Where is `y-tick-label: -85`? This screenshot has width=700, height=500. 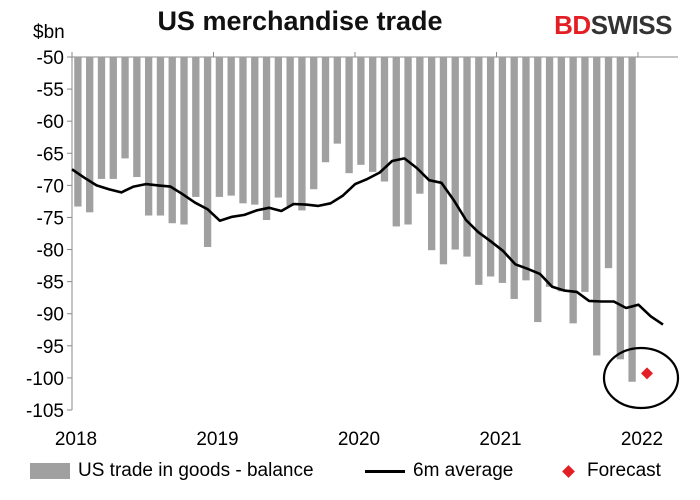 y-tick-label: -85 is located at coordinates (50, 283).